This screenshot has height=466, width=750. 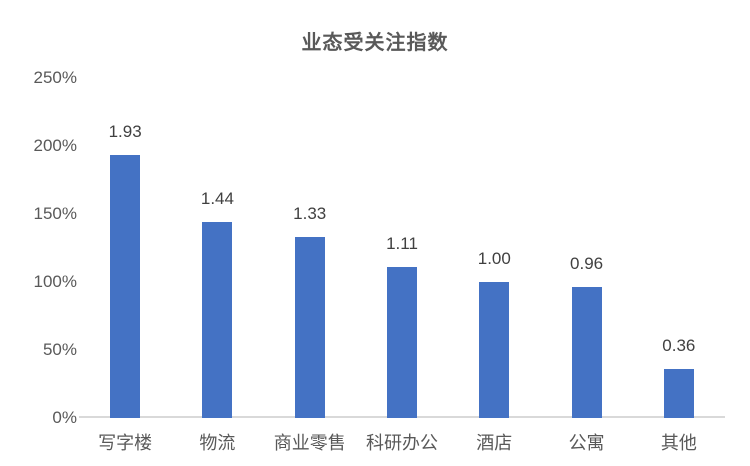 What do you see at coordinates (586, 443) in the screenshot?
I see `x-category-label: 公寓` at bounding box center [586, 443].